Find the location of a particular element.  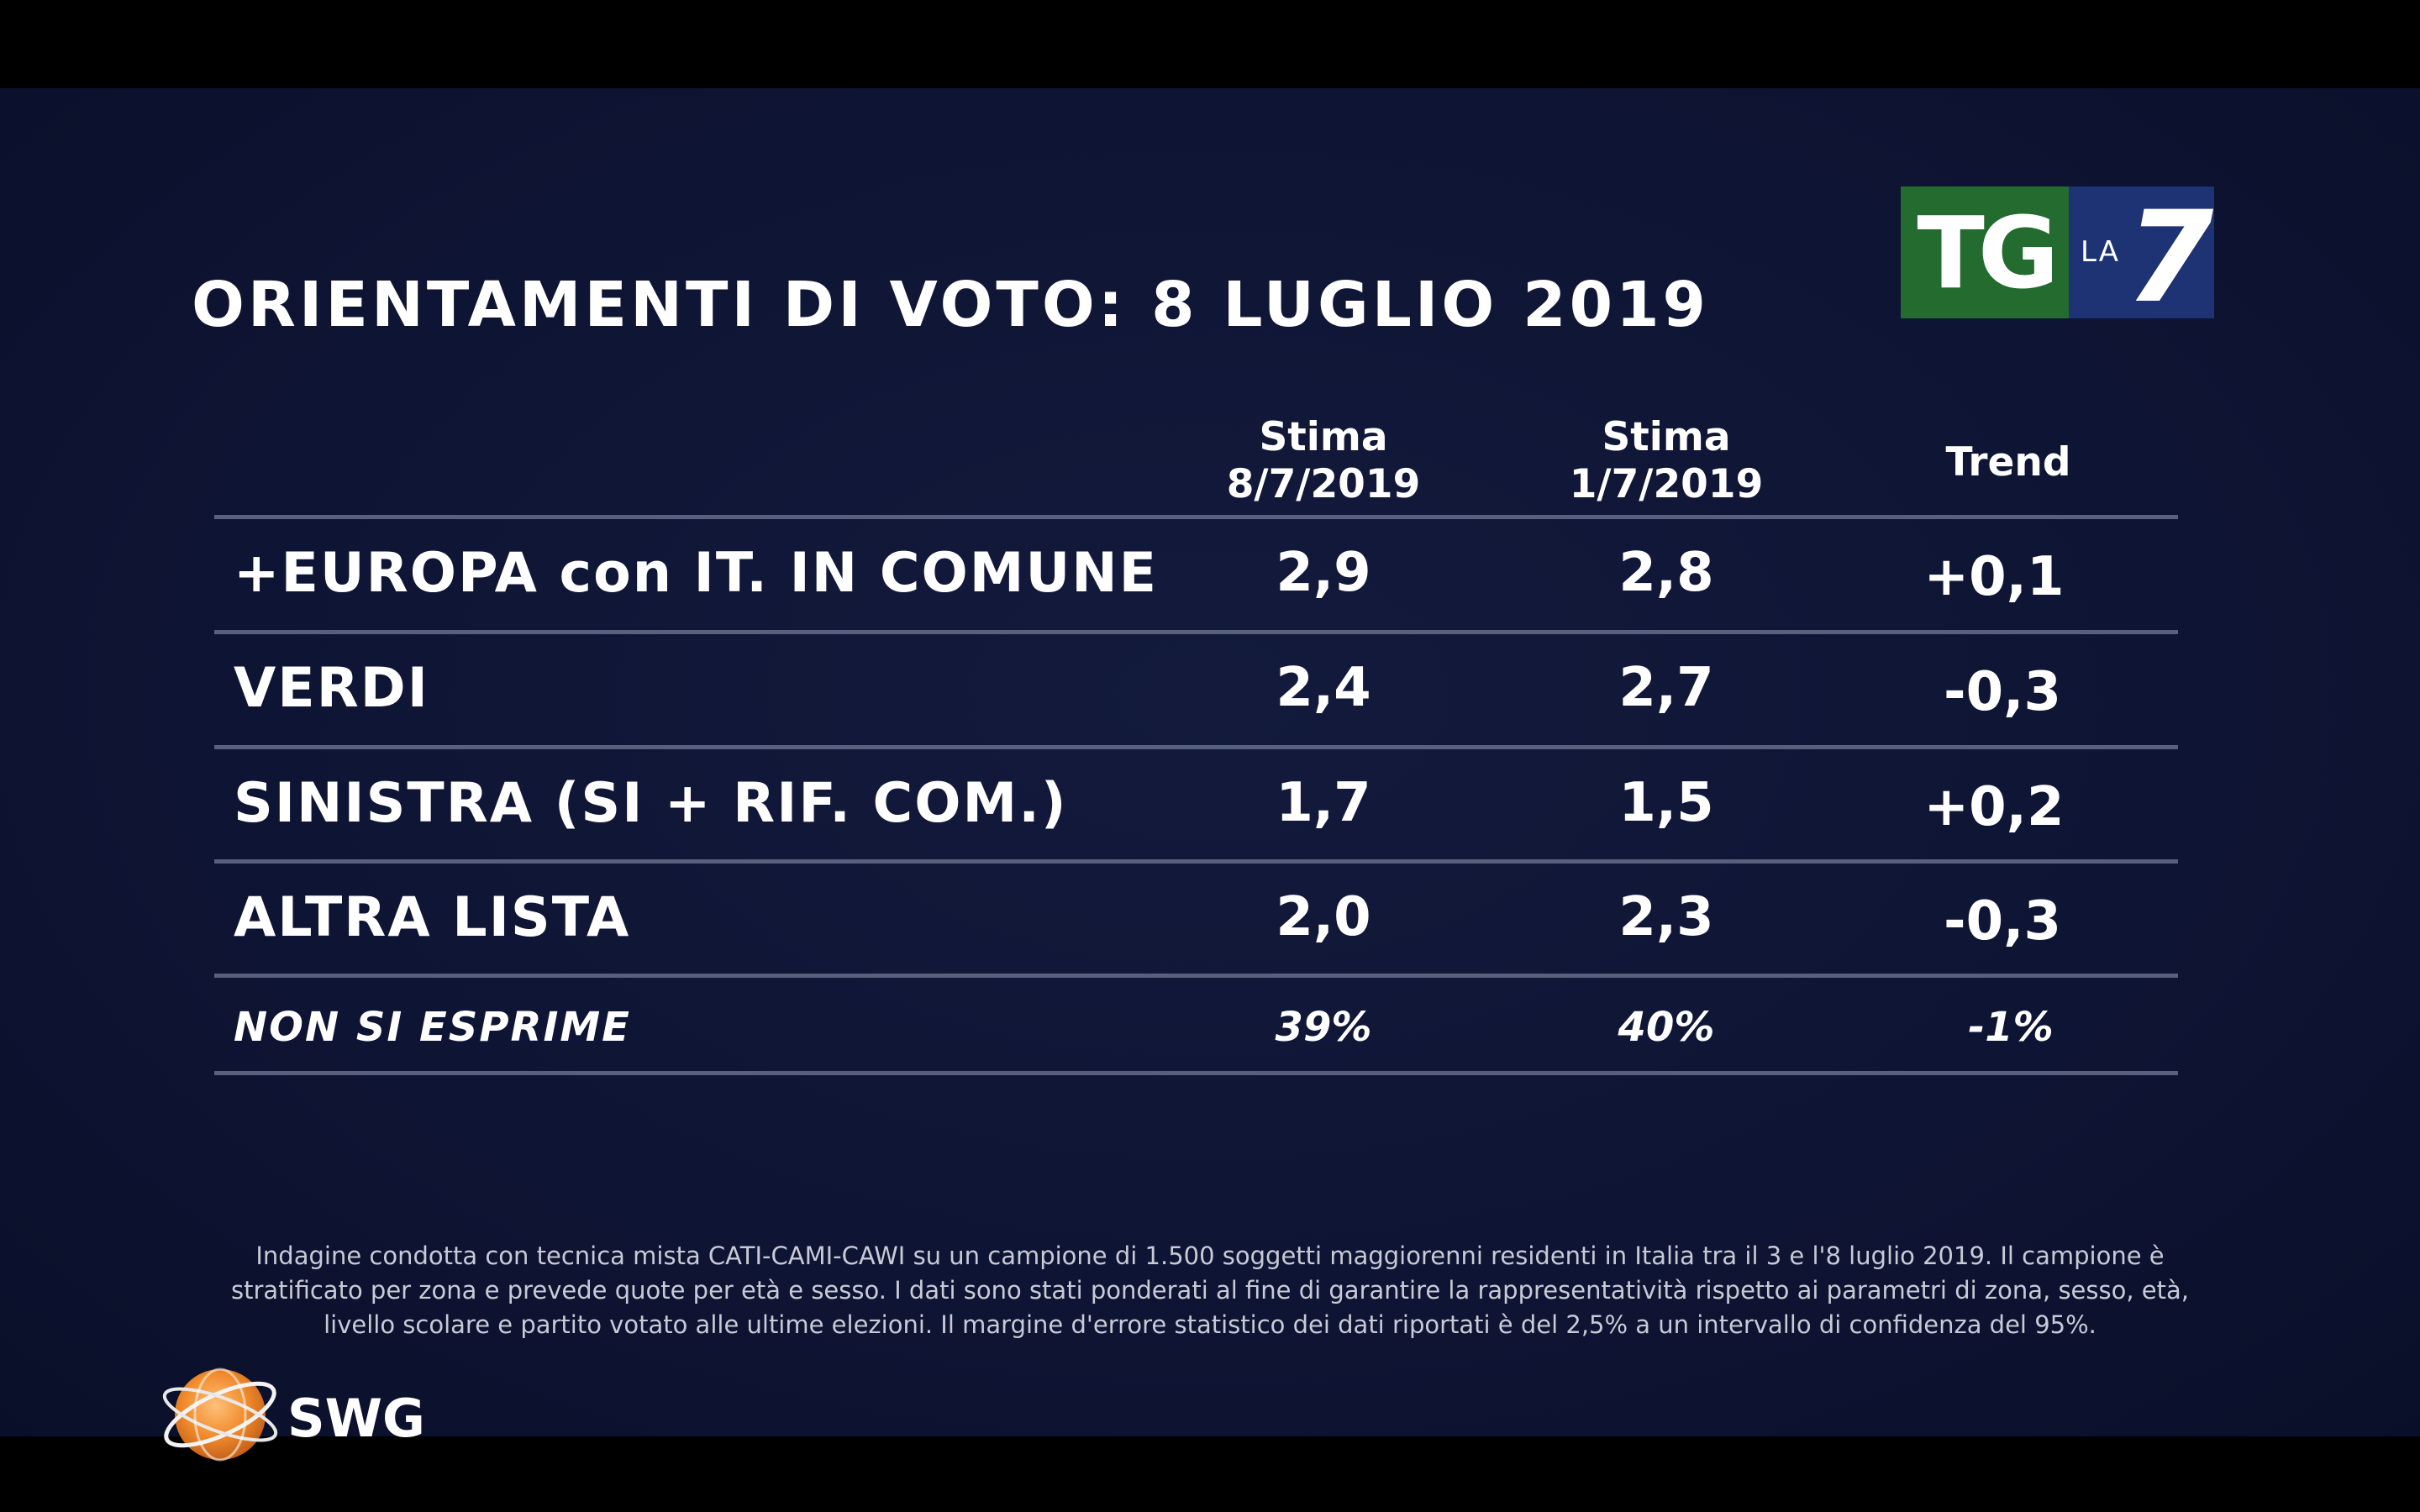

tg-la7-logo: TG LA 7 is located at coordinates (2057, 258).